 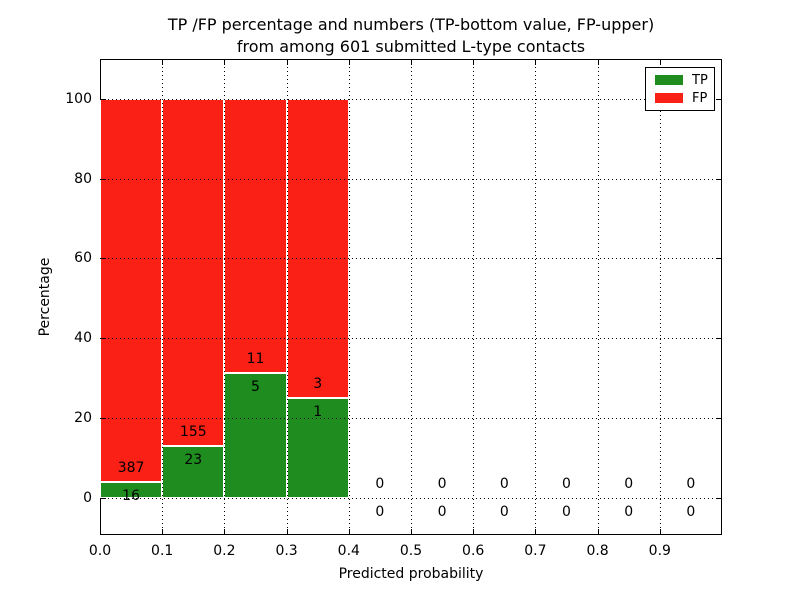 I want to click on fp-count-label: 11, so click(x=255, y=359).